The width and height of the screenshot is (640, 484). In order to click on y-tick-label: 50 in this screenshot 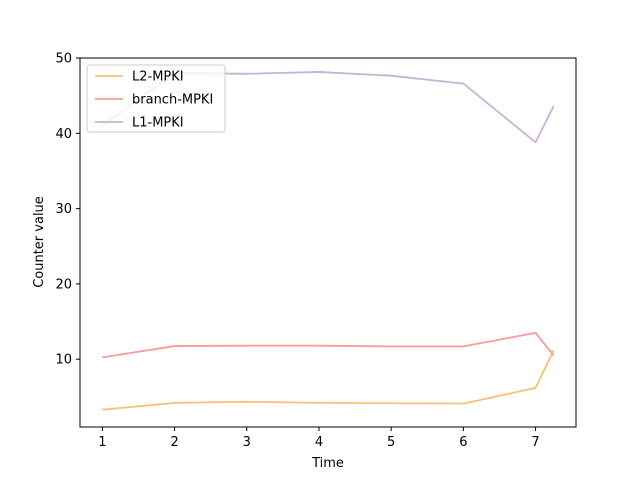, I will do `click(63, 59)`.